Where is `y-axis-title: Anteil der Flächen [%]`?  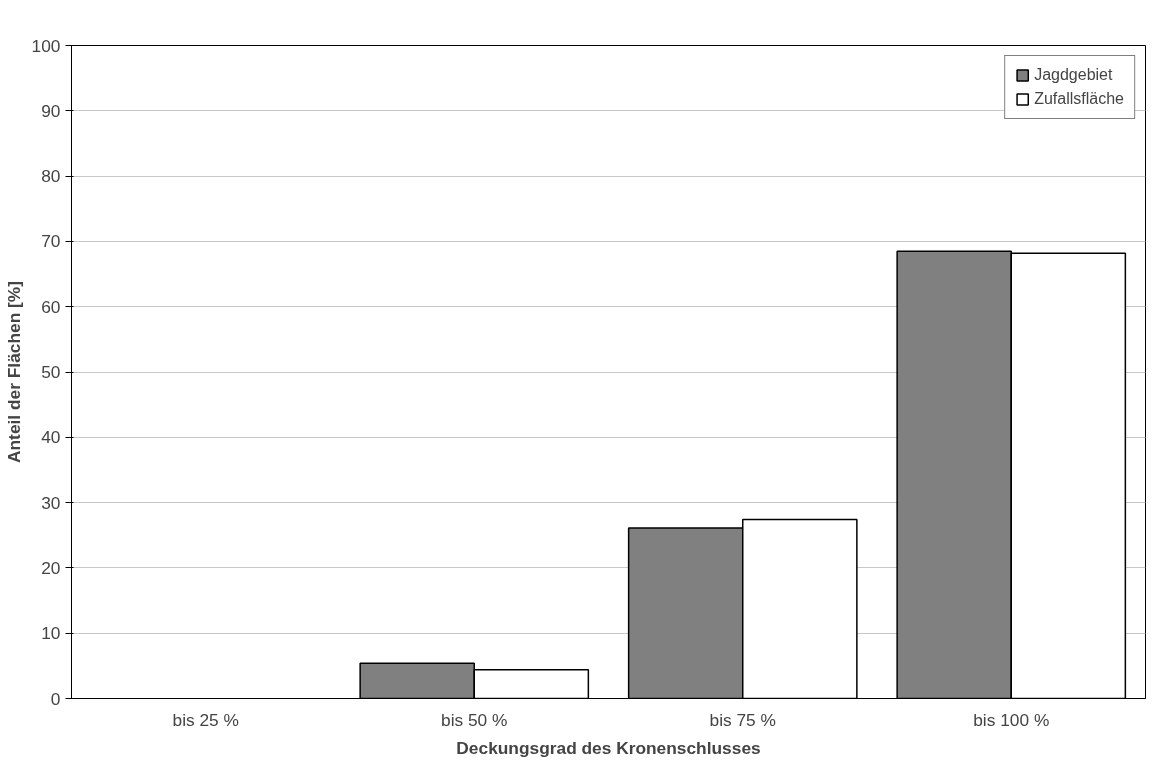 y-axis-title: Anteil der Flächen [%] is located at coordinates (13, 372).